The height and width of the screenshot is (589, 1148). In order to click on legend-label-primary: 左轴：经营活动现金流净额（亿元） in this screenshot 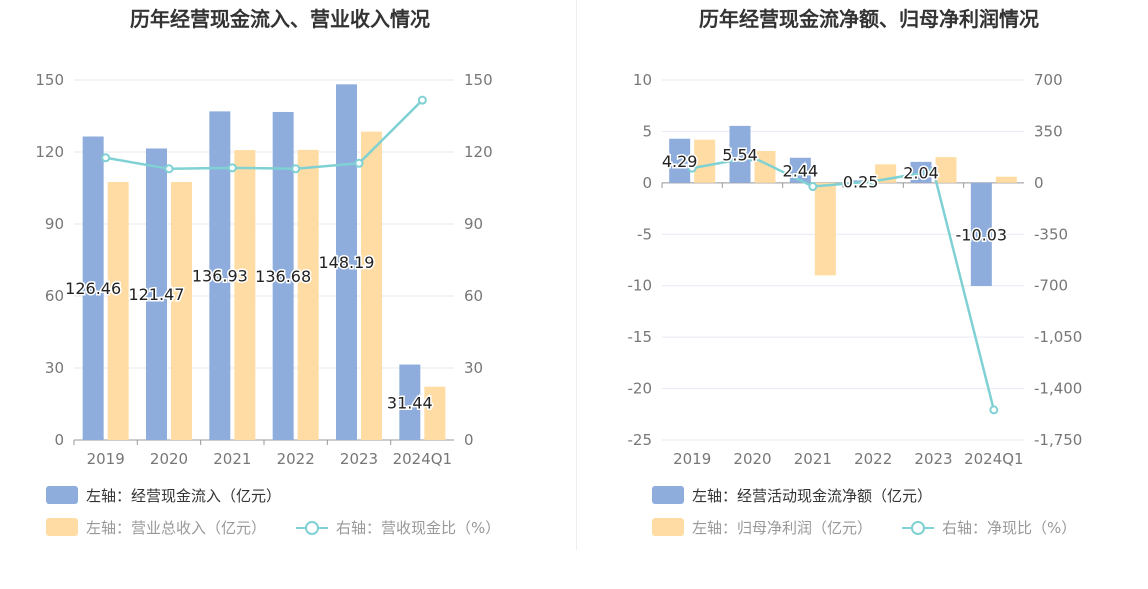, I will do `click(812, 496)`.